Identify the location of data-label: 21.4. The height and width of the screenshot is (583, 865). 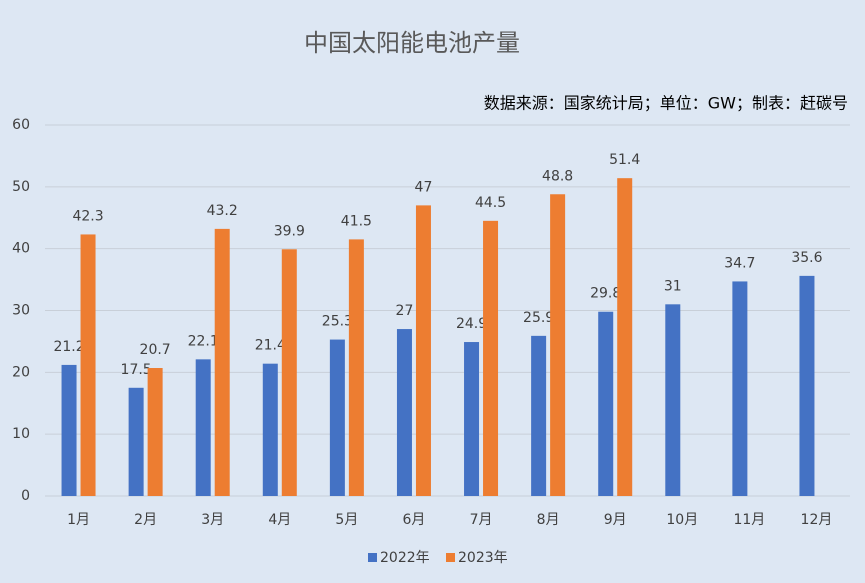
(270, 346).